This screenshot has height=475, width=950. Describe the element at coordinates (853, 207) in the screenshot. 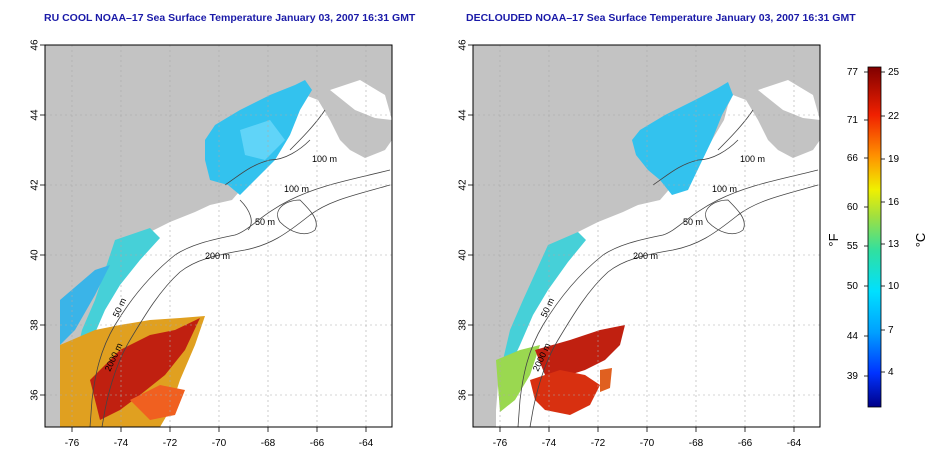

I see `fahrenheit-tick-label: 60` at that location.